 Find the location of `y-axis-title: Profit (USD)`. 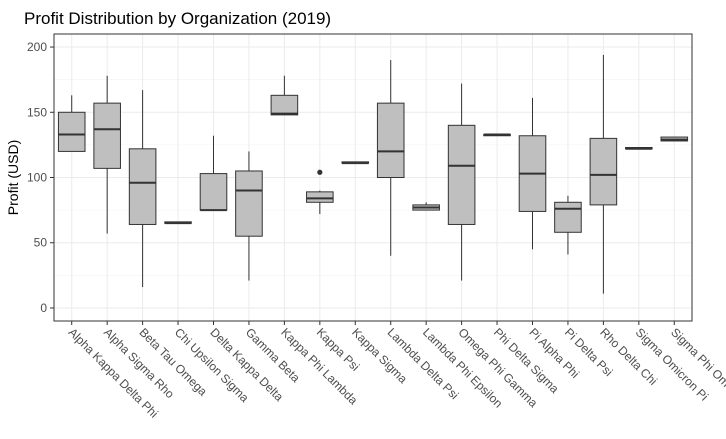

y-axis-title: Profit (USD) is located at coordinates (13, 177).